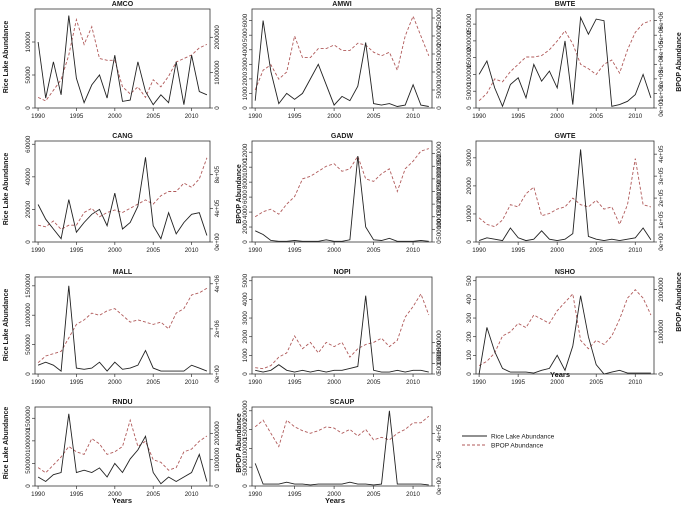 The image size is (685, 507). What do you see at coordinates (28, 315) in the screenshot?
I see `y-left-tick-label: 1000000` at bounding box center [28, 315].